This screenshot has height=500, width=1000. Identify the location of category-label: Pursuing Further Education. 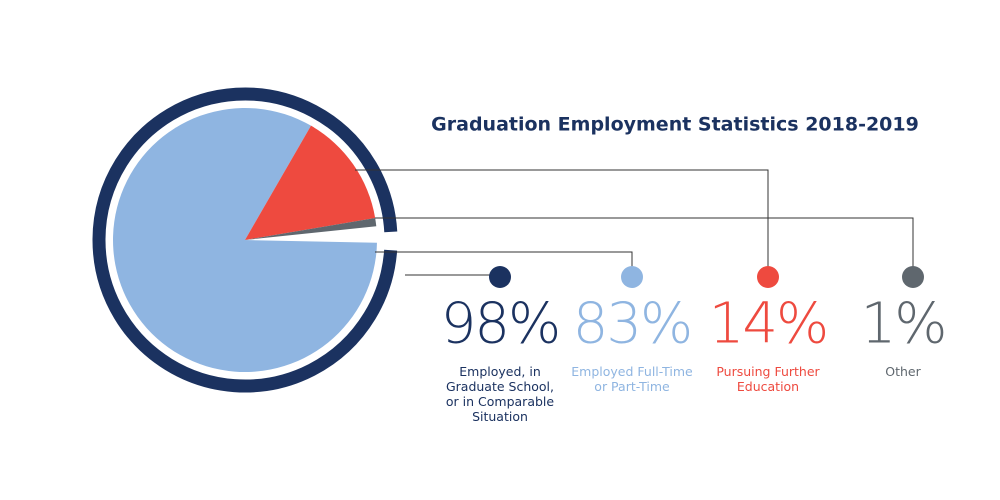
(768, 379).